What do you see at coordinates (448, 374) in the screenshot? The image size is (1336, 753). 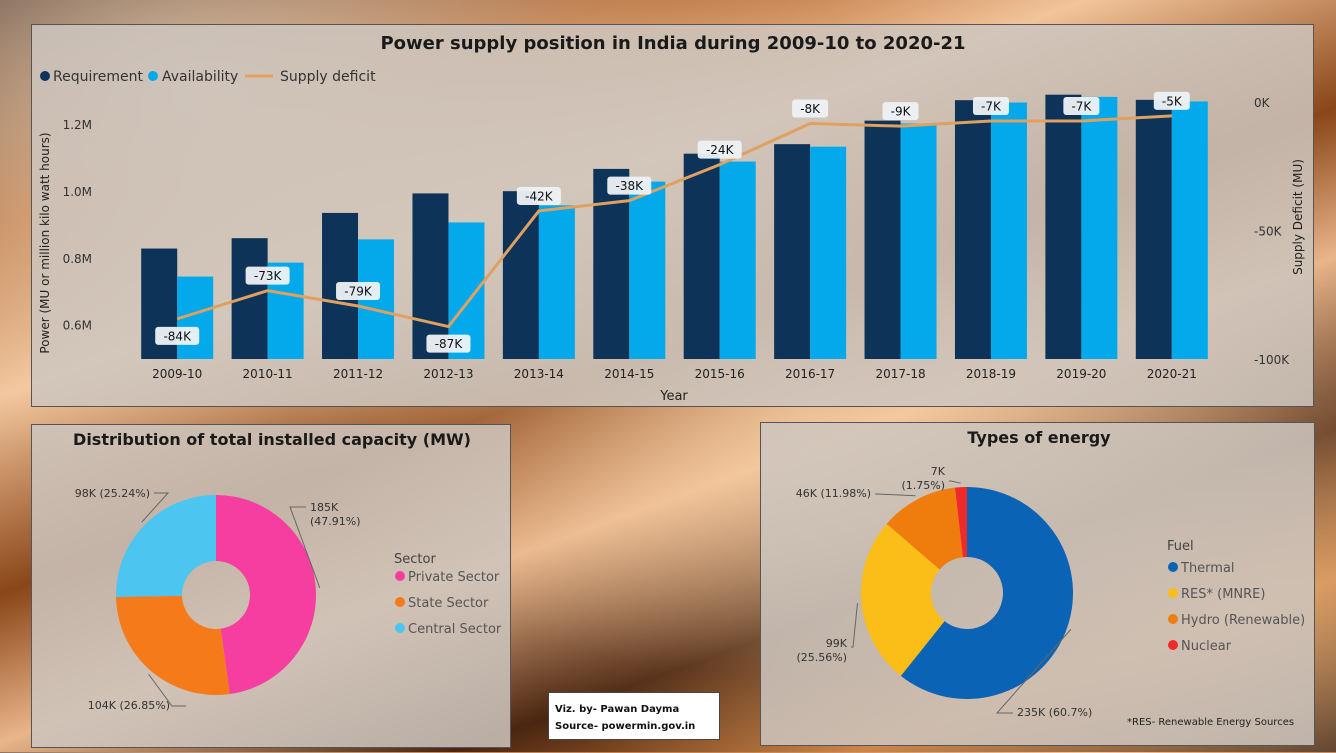 I see `x-tick-label: 2012-13` at bounding box center [448, 374].